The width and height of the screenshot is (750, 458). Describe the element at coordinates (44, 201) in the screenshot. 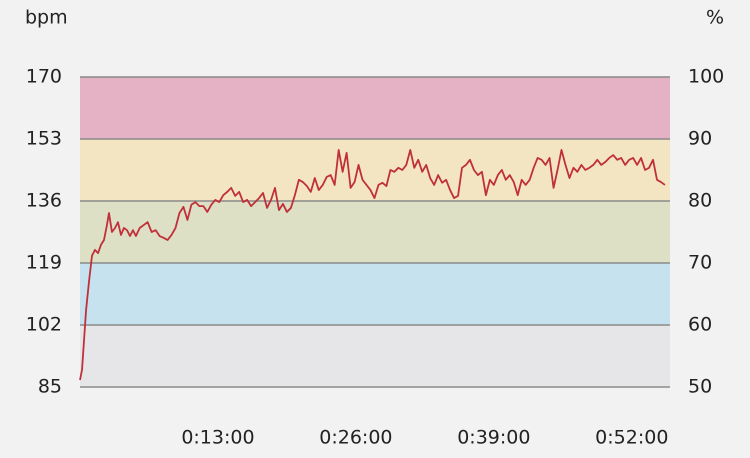

I see `y-tick-label: 136` at that location.